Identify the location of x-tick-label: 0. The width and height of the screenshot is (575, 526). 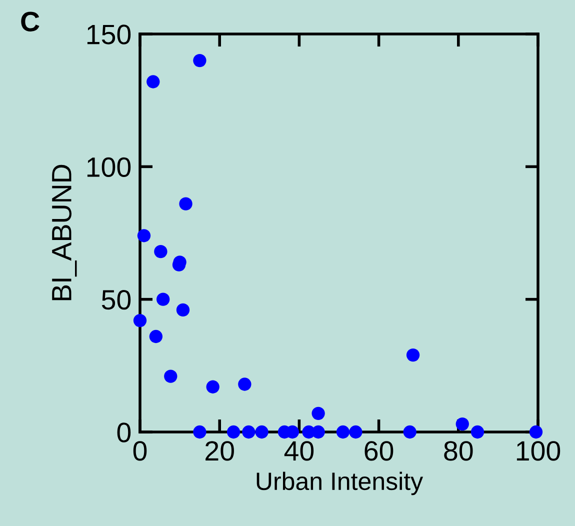
(140, 451).